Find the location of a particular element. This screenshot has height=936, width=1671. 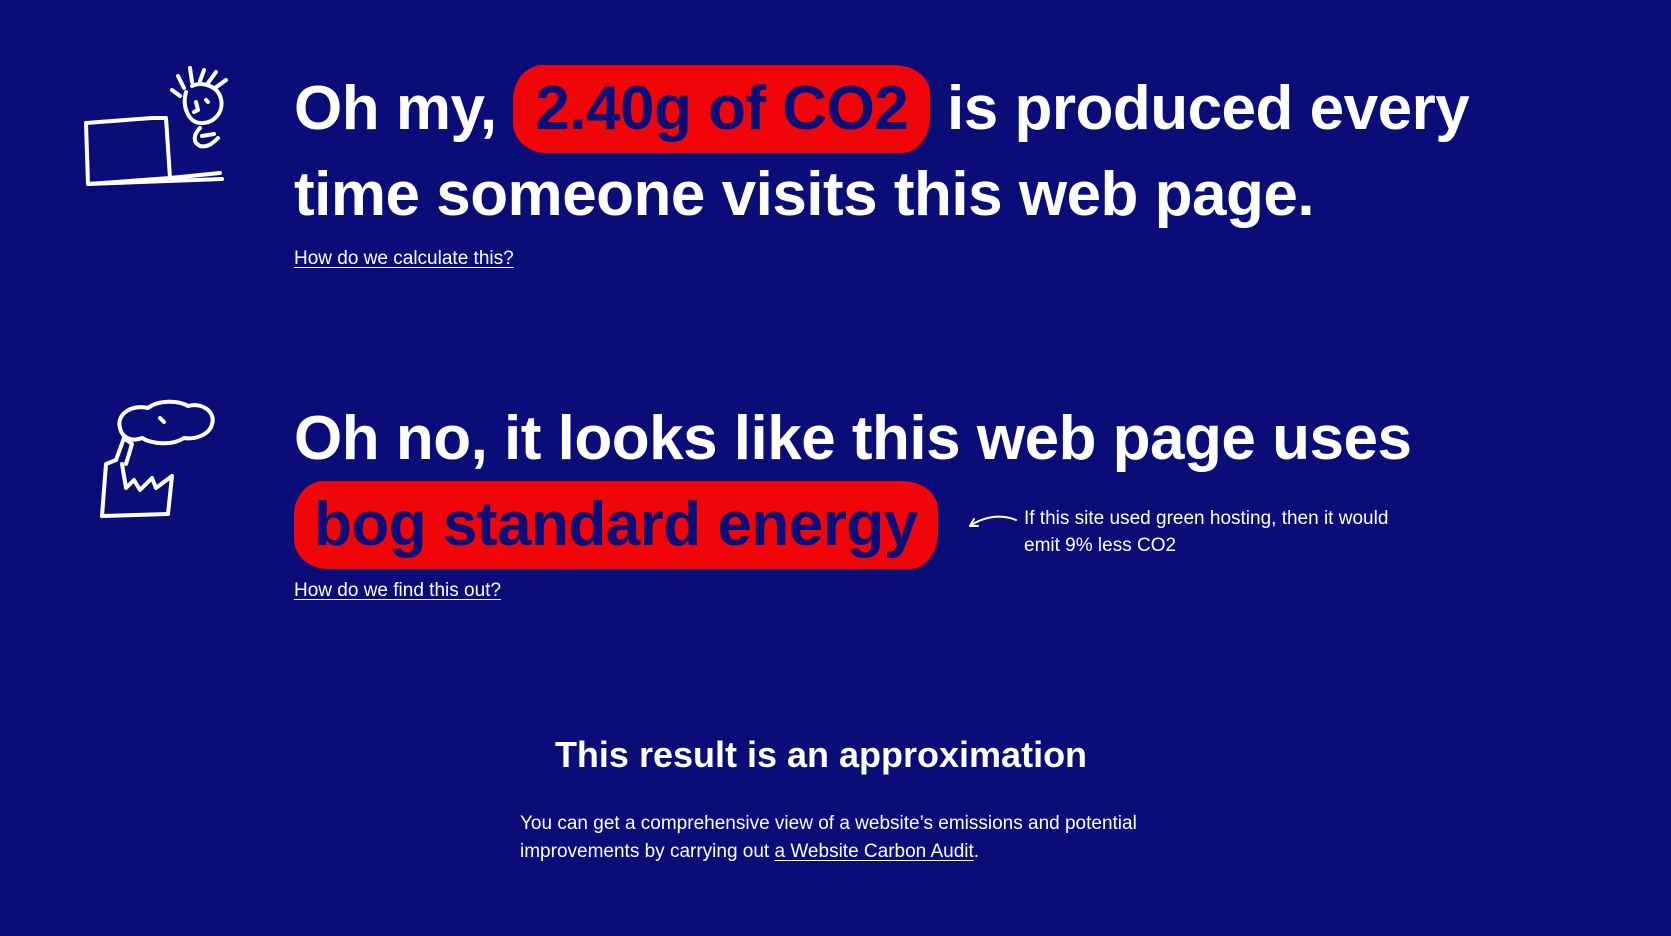

emissions-line2: time someone visits this web page. is located at coordinates (804, 194).